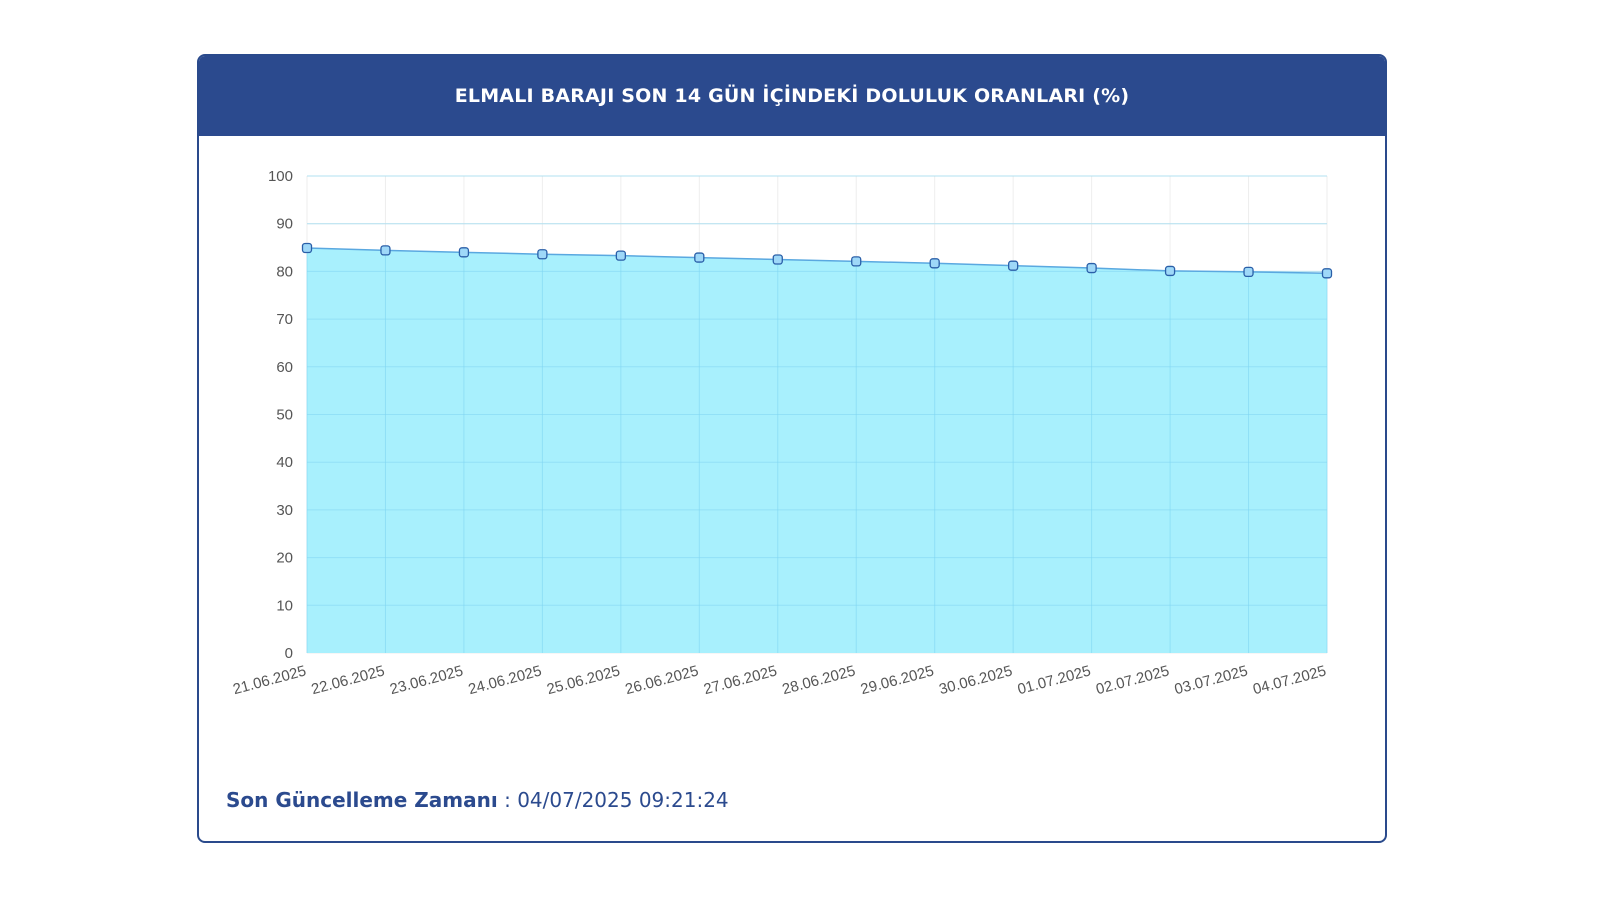  I want to click on last-update-label: Son Güncelleme Zamanı, so click(362, 800).